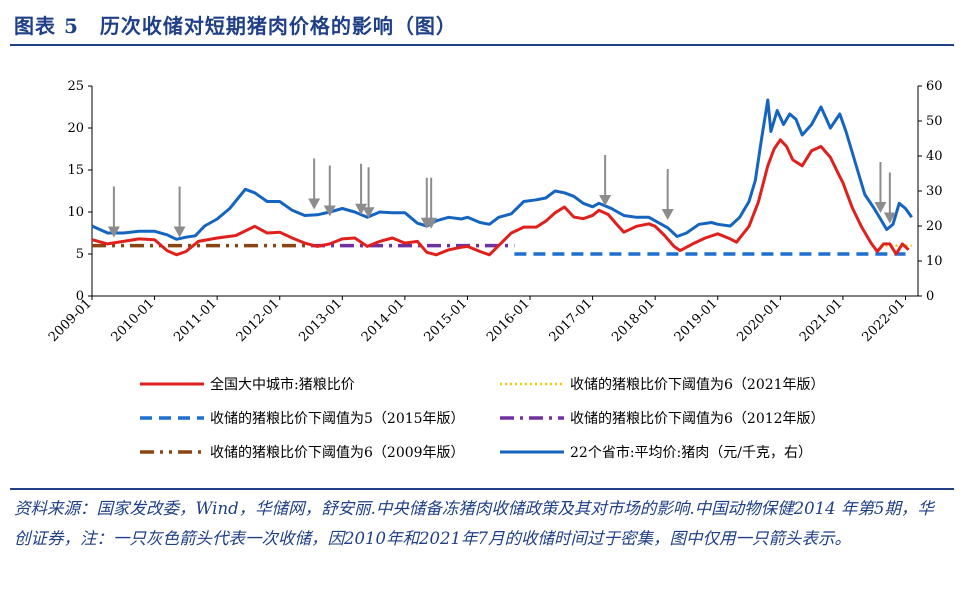 The height and width of the screenshot is (612, 964). Describe the element at coordinates (445, 320) in the screenshot. I see `x-tick-label: 2015-01` at that location.